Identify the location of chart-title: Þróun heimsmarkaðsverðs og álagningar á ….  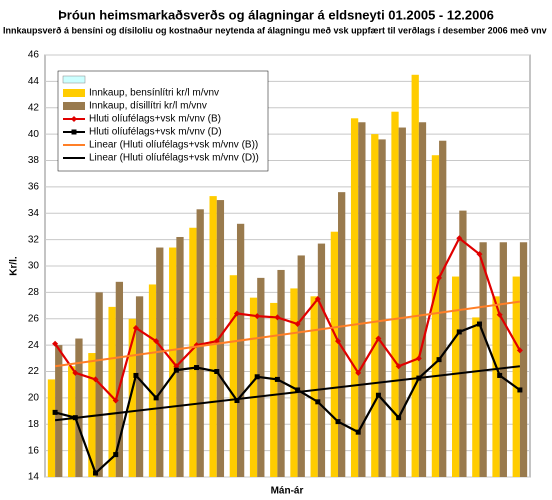
(276, 14).